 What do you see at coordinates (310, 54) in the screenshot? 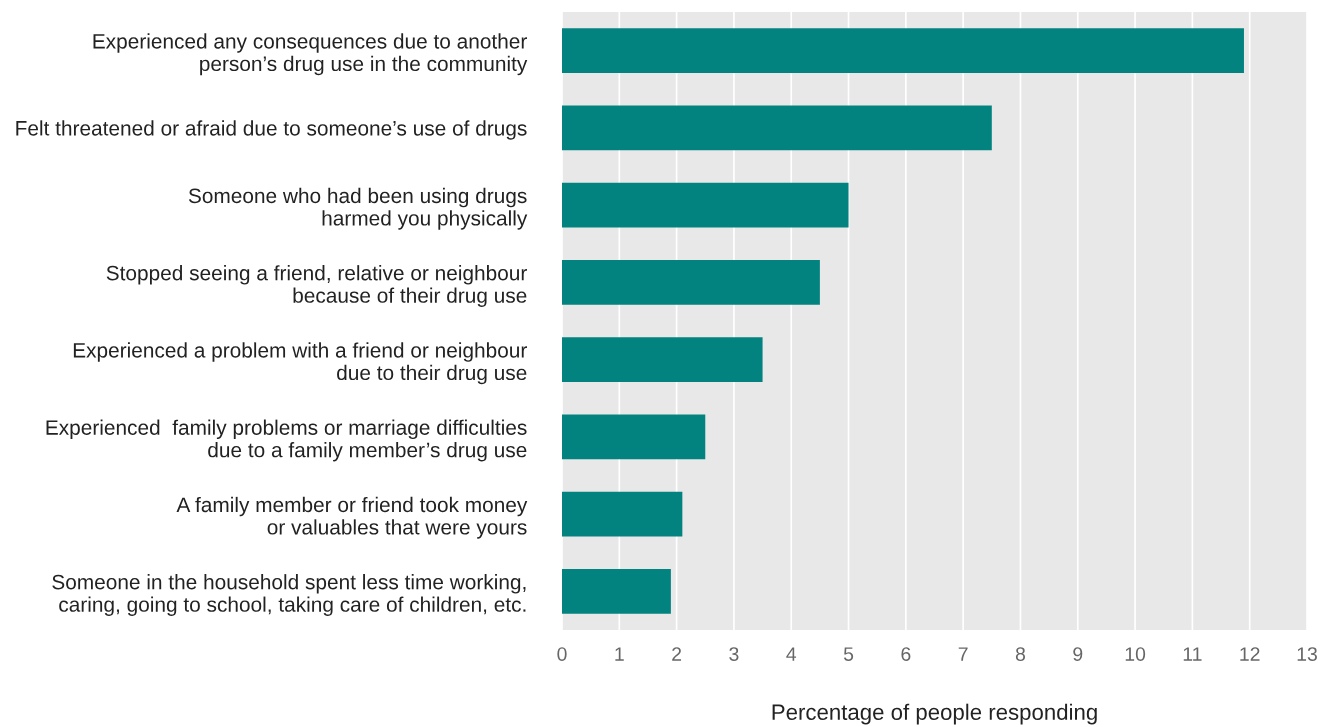
I see `y-tick-label: Experienced any consequences due to another person’s drug use in the community` at bounding box center [310, 54].